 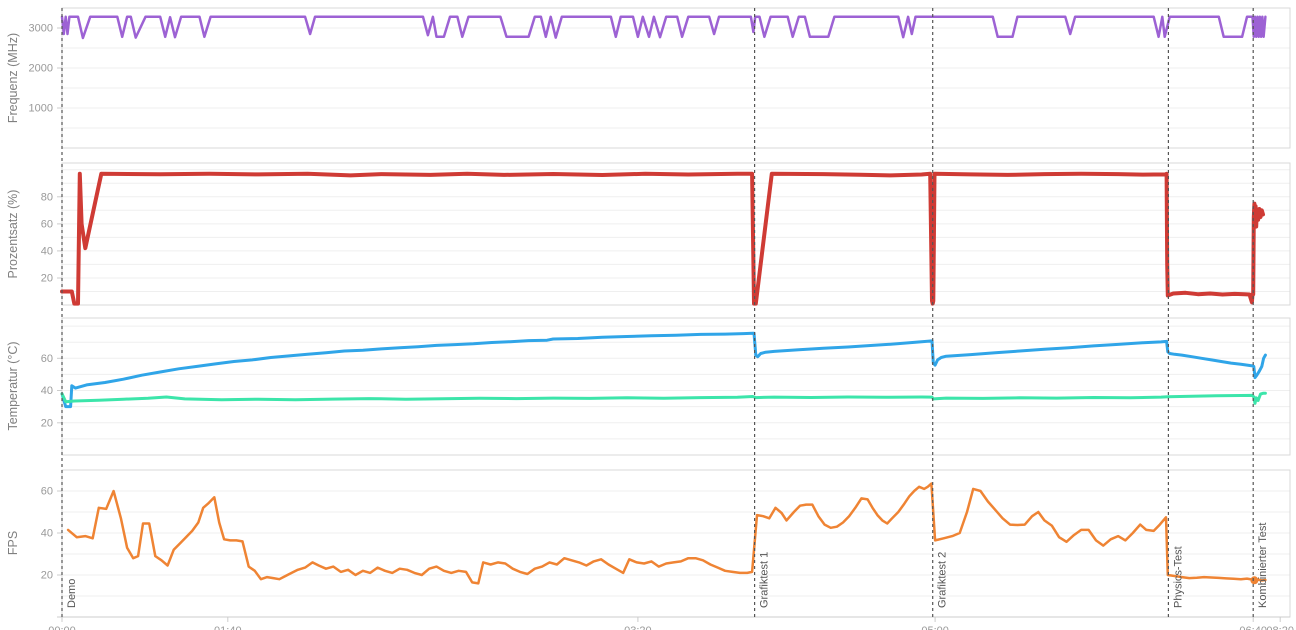 What do you see at coordinates (1253, 627) in the screenshot?
I see `x-tick-label: 06:40` at bounding box center [1253, 627].